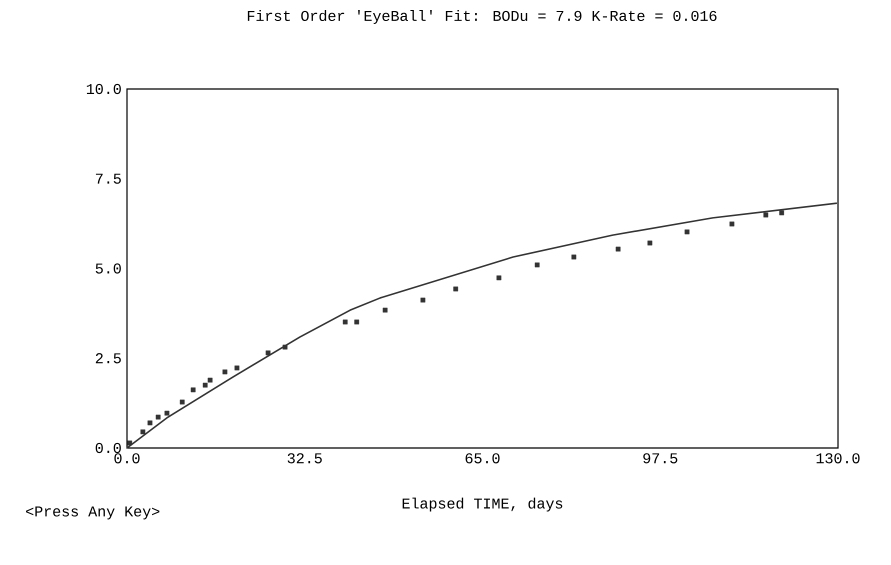 This screenshot has height=565, width=891. What do you see at coordinates (305, 458) in the screenshot?
I see `x-tick-label: 32.5` at bounding box center [305, 458].